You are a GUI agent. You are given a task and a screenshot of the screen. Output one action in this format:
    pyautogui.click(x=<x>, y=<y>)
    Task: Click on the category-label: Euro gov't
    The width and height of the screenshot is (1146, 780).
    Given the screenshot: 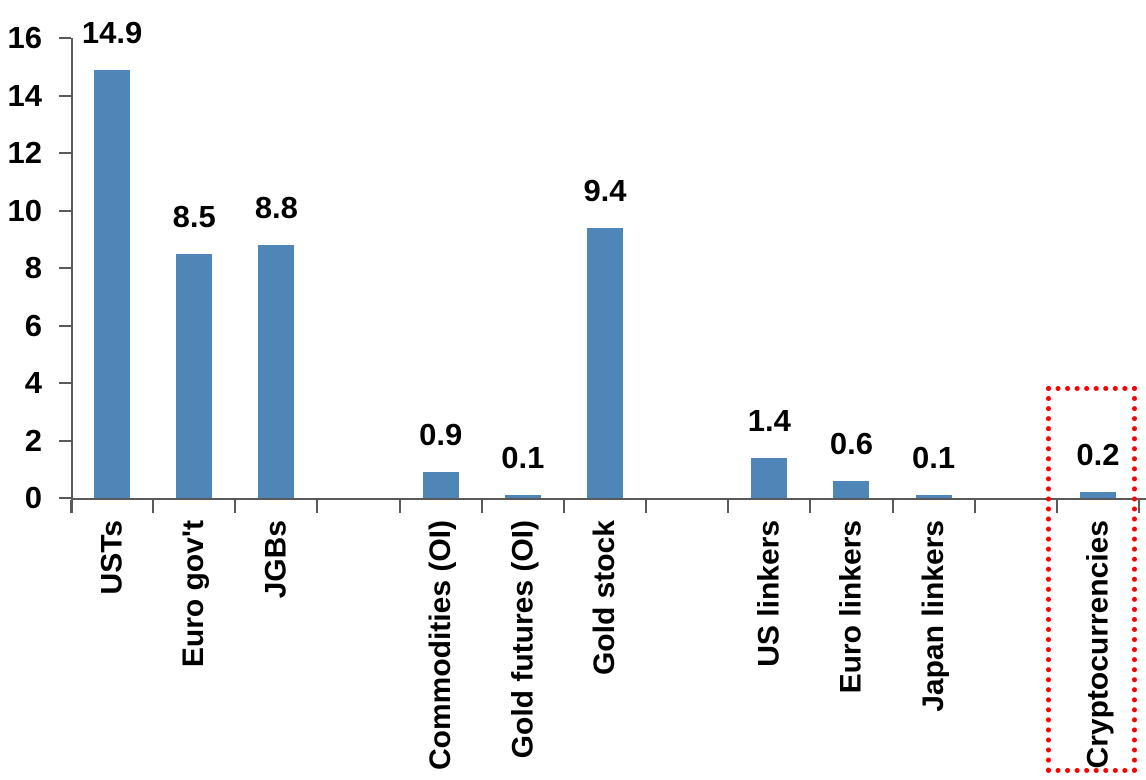 What is the action you would take?
    pyautogui.click(x=194, y=594)
    